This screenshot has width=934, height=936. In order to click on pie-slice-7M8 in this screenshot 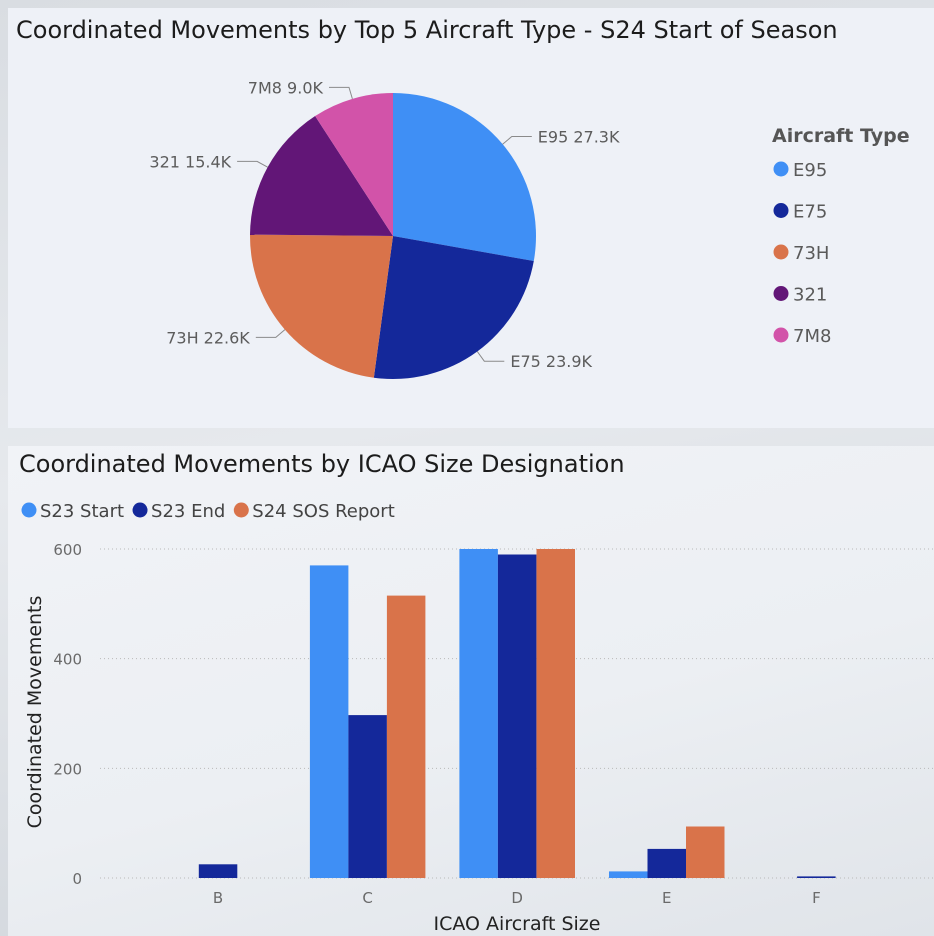, I will do `click(354, 164)`.